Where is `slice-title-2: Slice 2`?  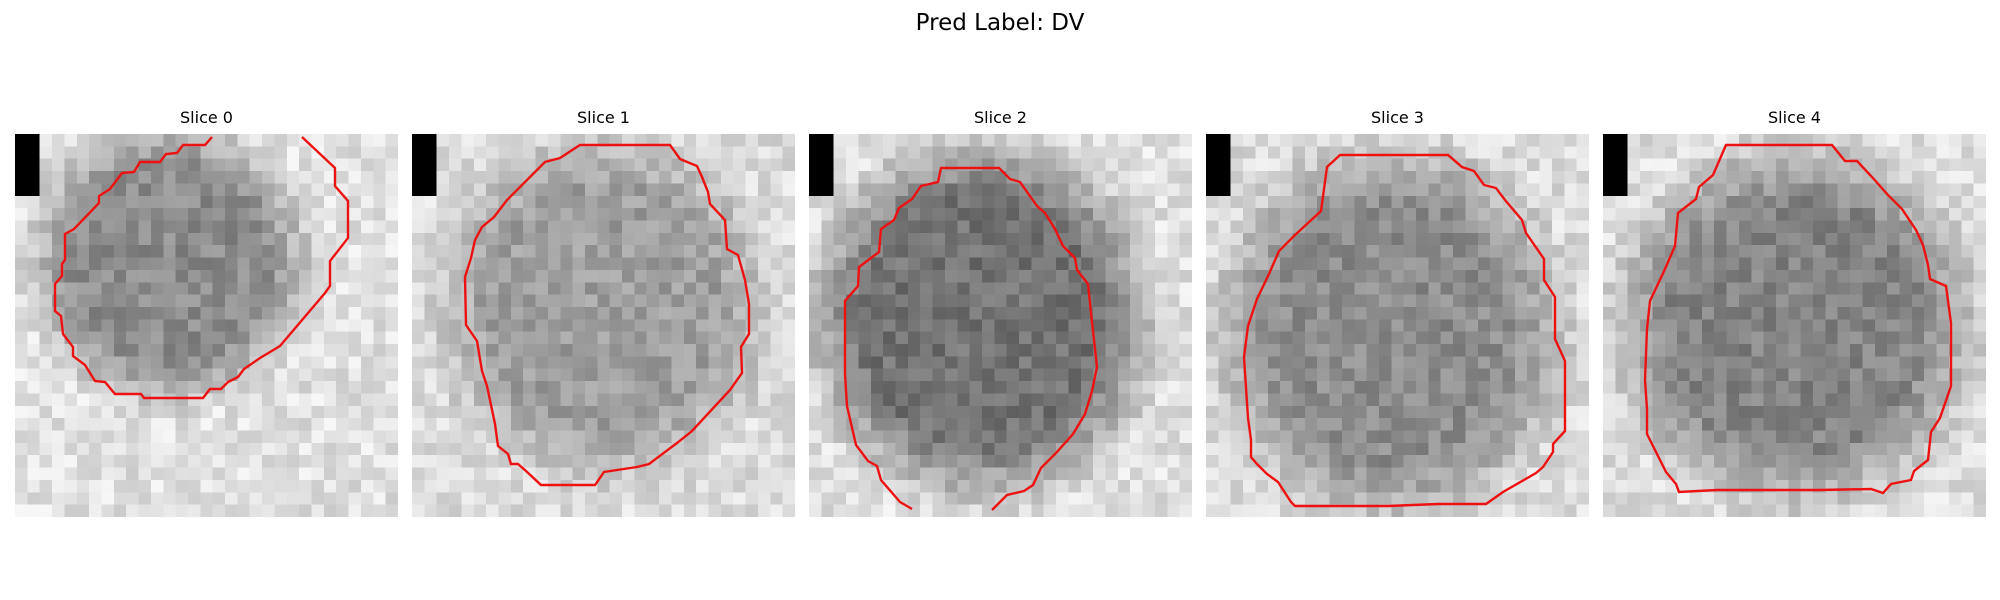
slice-title-2: Slice 2 is located at coordinates (1000, 117).